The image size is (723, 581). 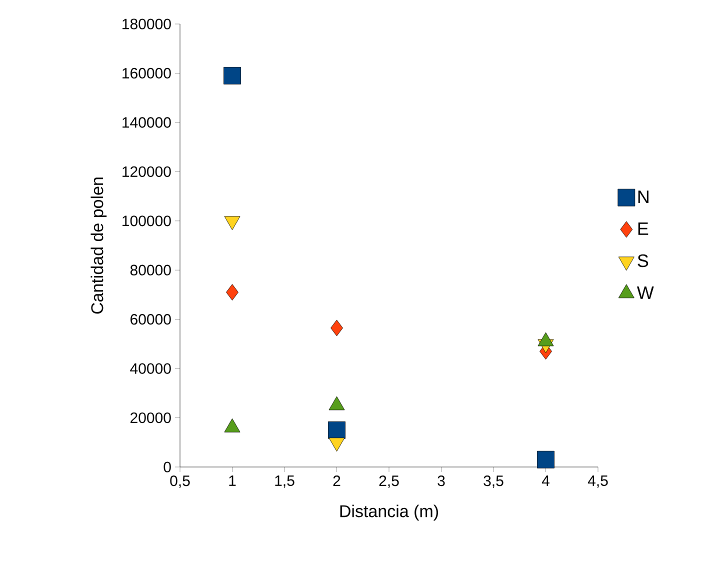 I want to click on x-tick-label: 2, so click(x=336, y=481).